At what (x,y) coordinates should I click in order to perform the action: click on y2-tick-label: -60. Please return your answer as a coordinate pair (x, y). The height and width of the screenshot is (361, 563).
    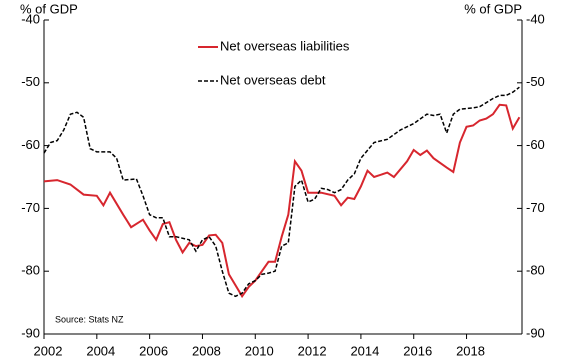
    Looking at the image, I should click on (535, 144).